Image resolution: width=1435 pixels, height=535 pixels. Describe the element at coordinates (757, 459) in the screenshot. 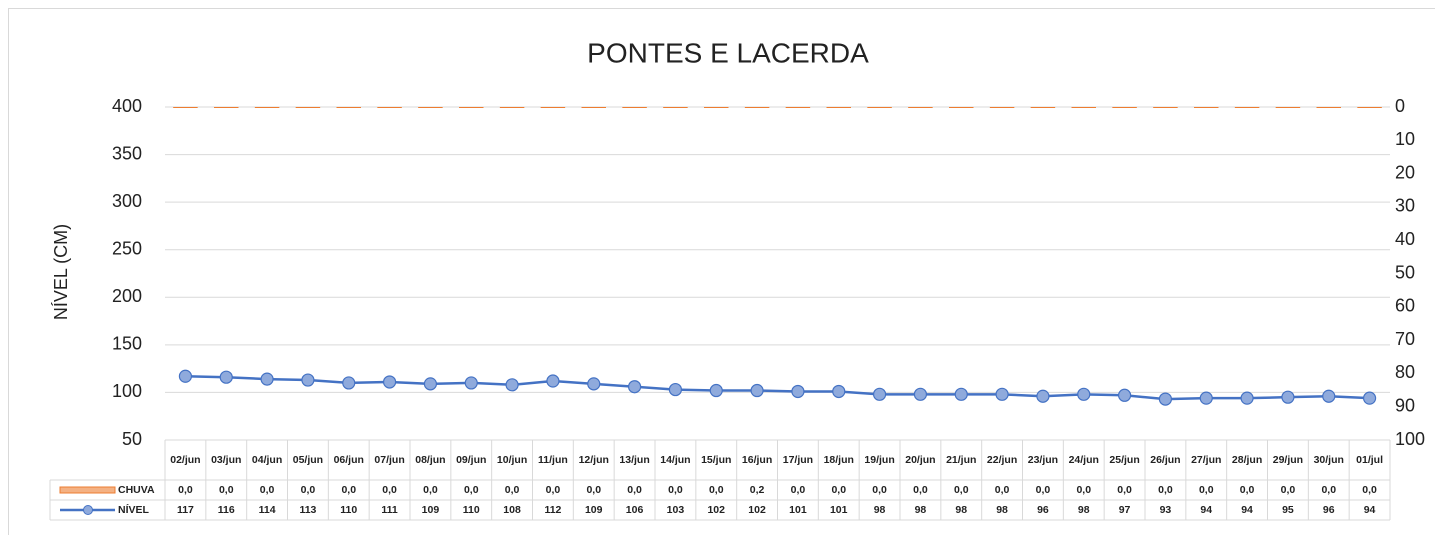

I see `x-tick-label: 16/jun` at that location.